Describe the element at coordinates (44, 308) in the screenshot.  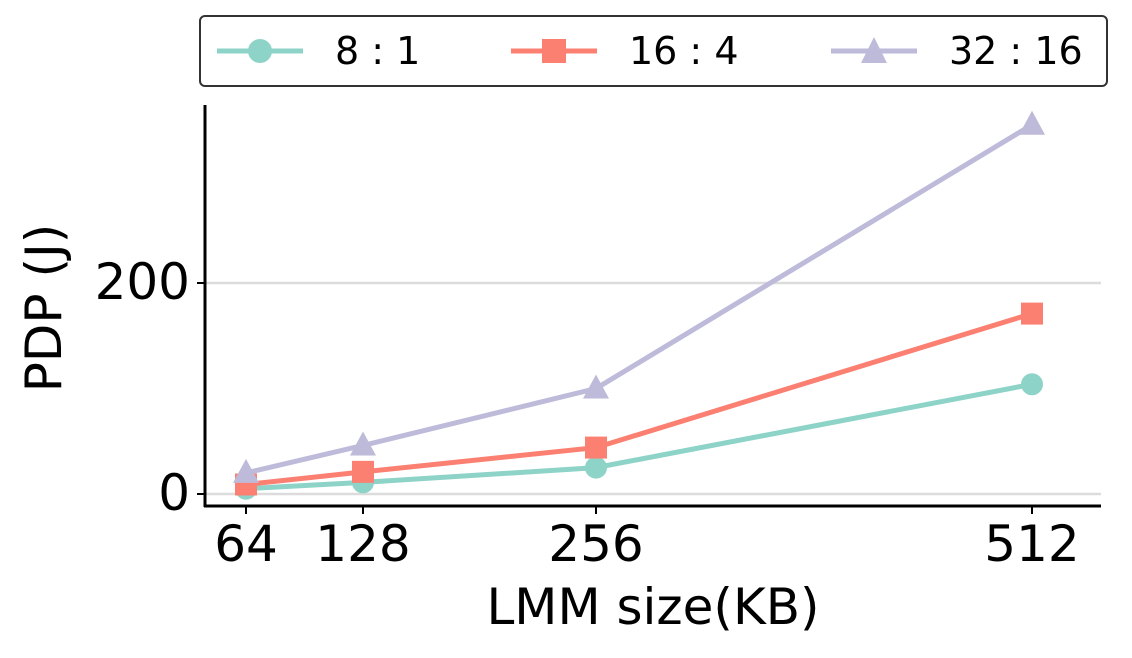
I see `y-axis-label: PDP (J)` at that location.